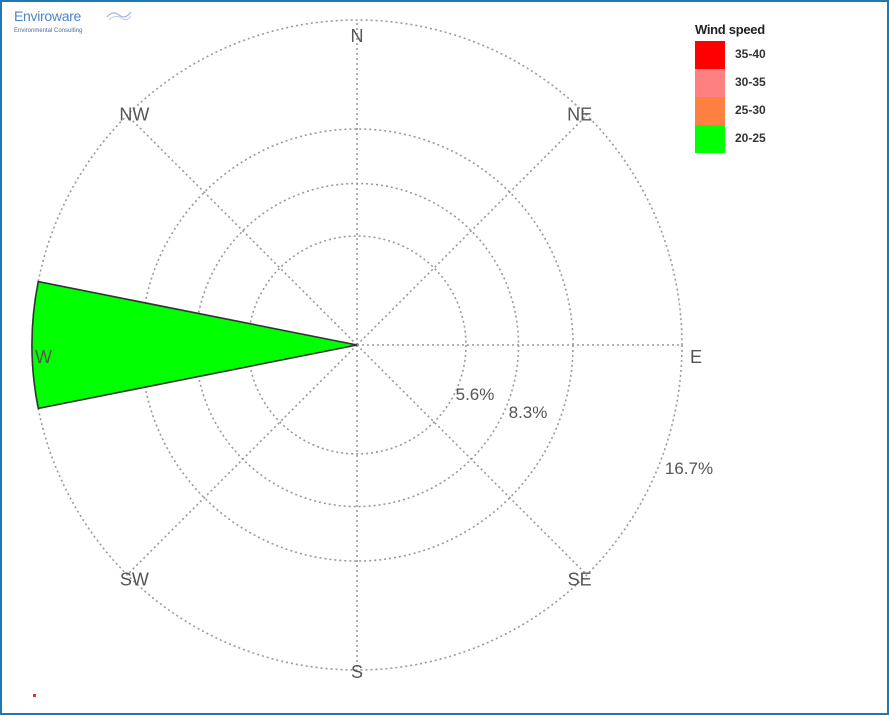 This screenshot has height=715, width=889. What do you see at coordinates (134, 580) in the screenshot?
I see `direction-label-SW: SW` at bounding box center [134, 580].